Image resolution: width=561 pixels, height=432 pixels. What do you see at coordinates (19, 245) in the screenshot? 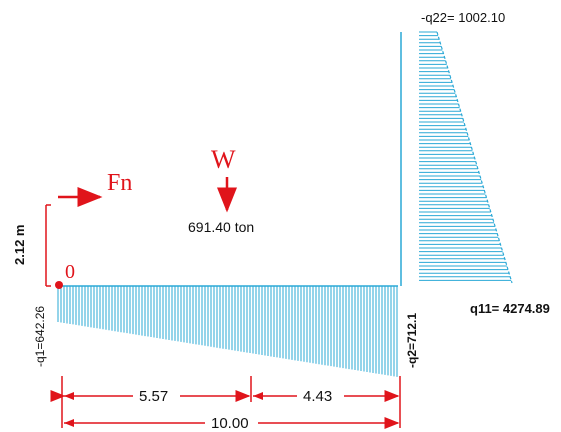
I see `height-label: 2.12 m` at bounding box center [19, 245].